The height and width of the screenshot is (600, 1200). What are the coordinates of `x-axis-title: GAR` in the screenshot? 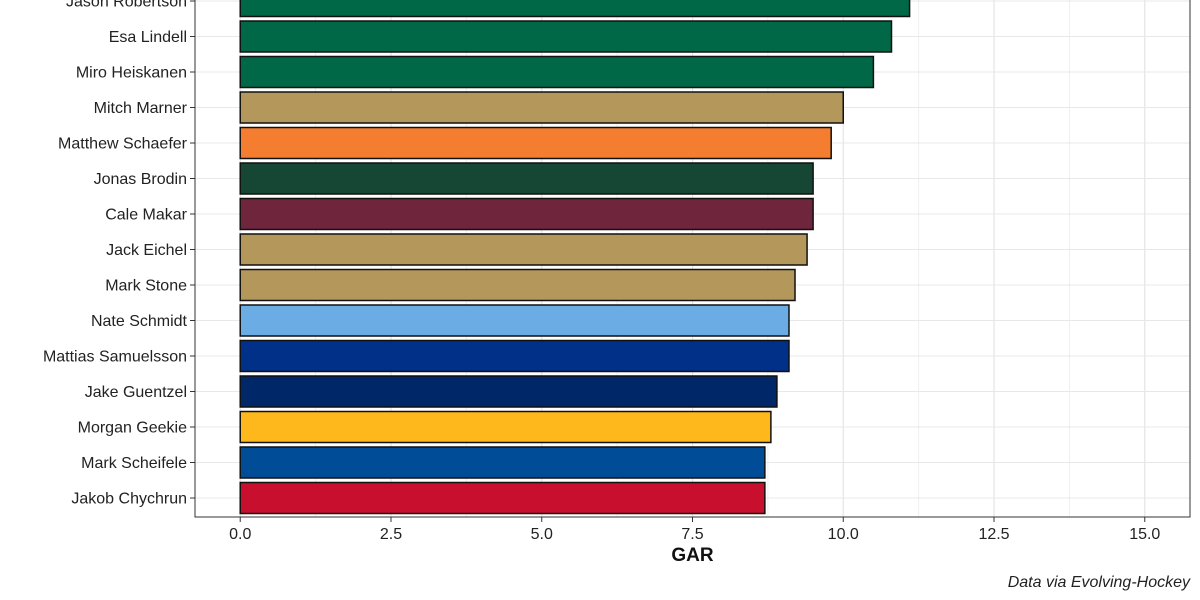 It's located at (692, 555).